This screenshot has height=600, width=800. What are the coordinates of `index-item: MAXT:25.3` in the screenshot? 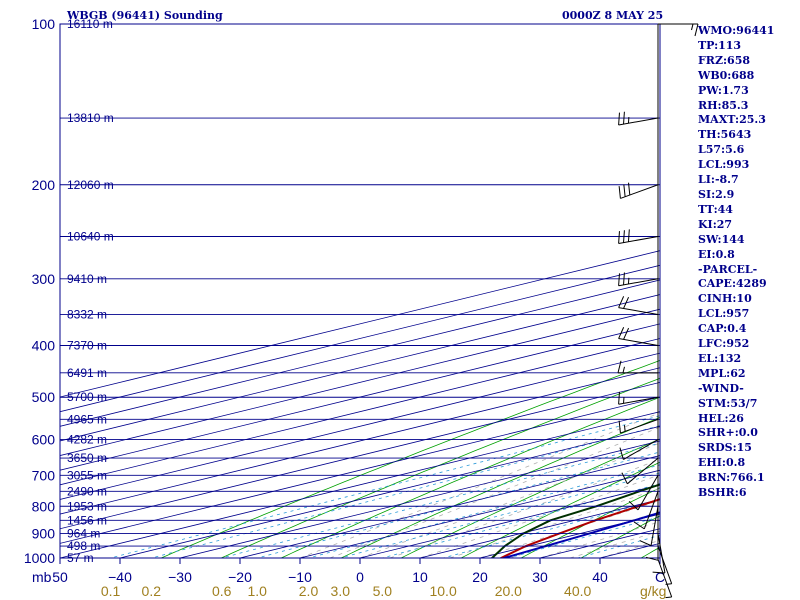 It's located at (732, 120).